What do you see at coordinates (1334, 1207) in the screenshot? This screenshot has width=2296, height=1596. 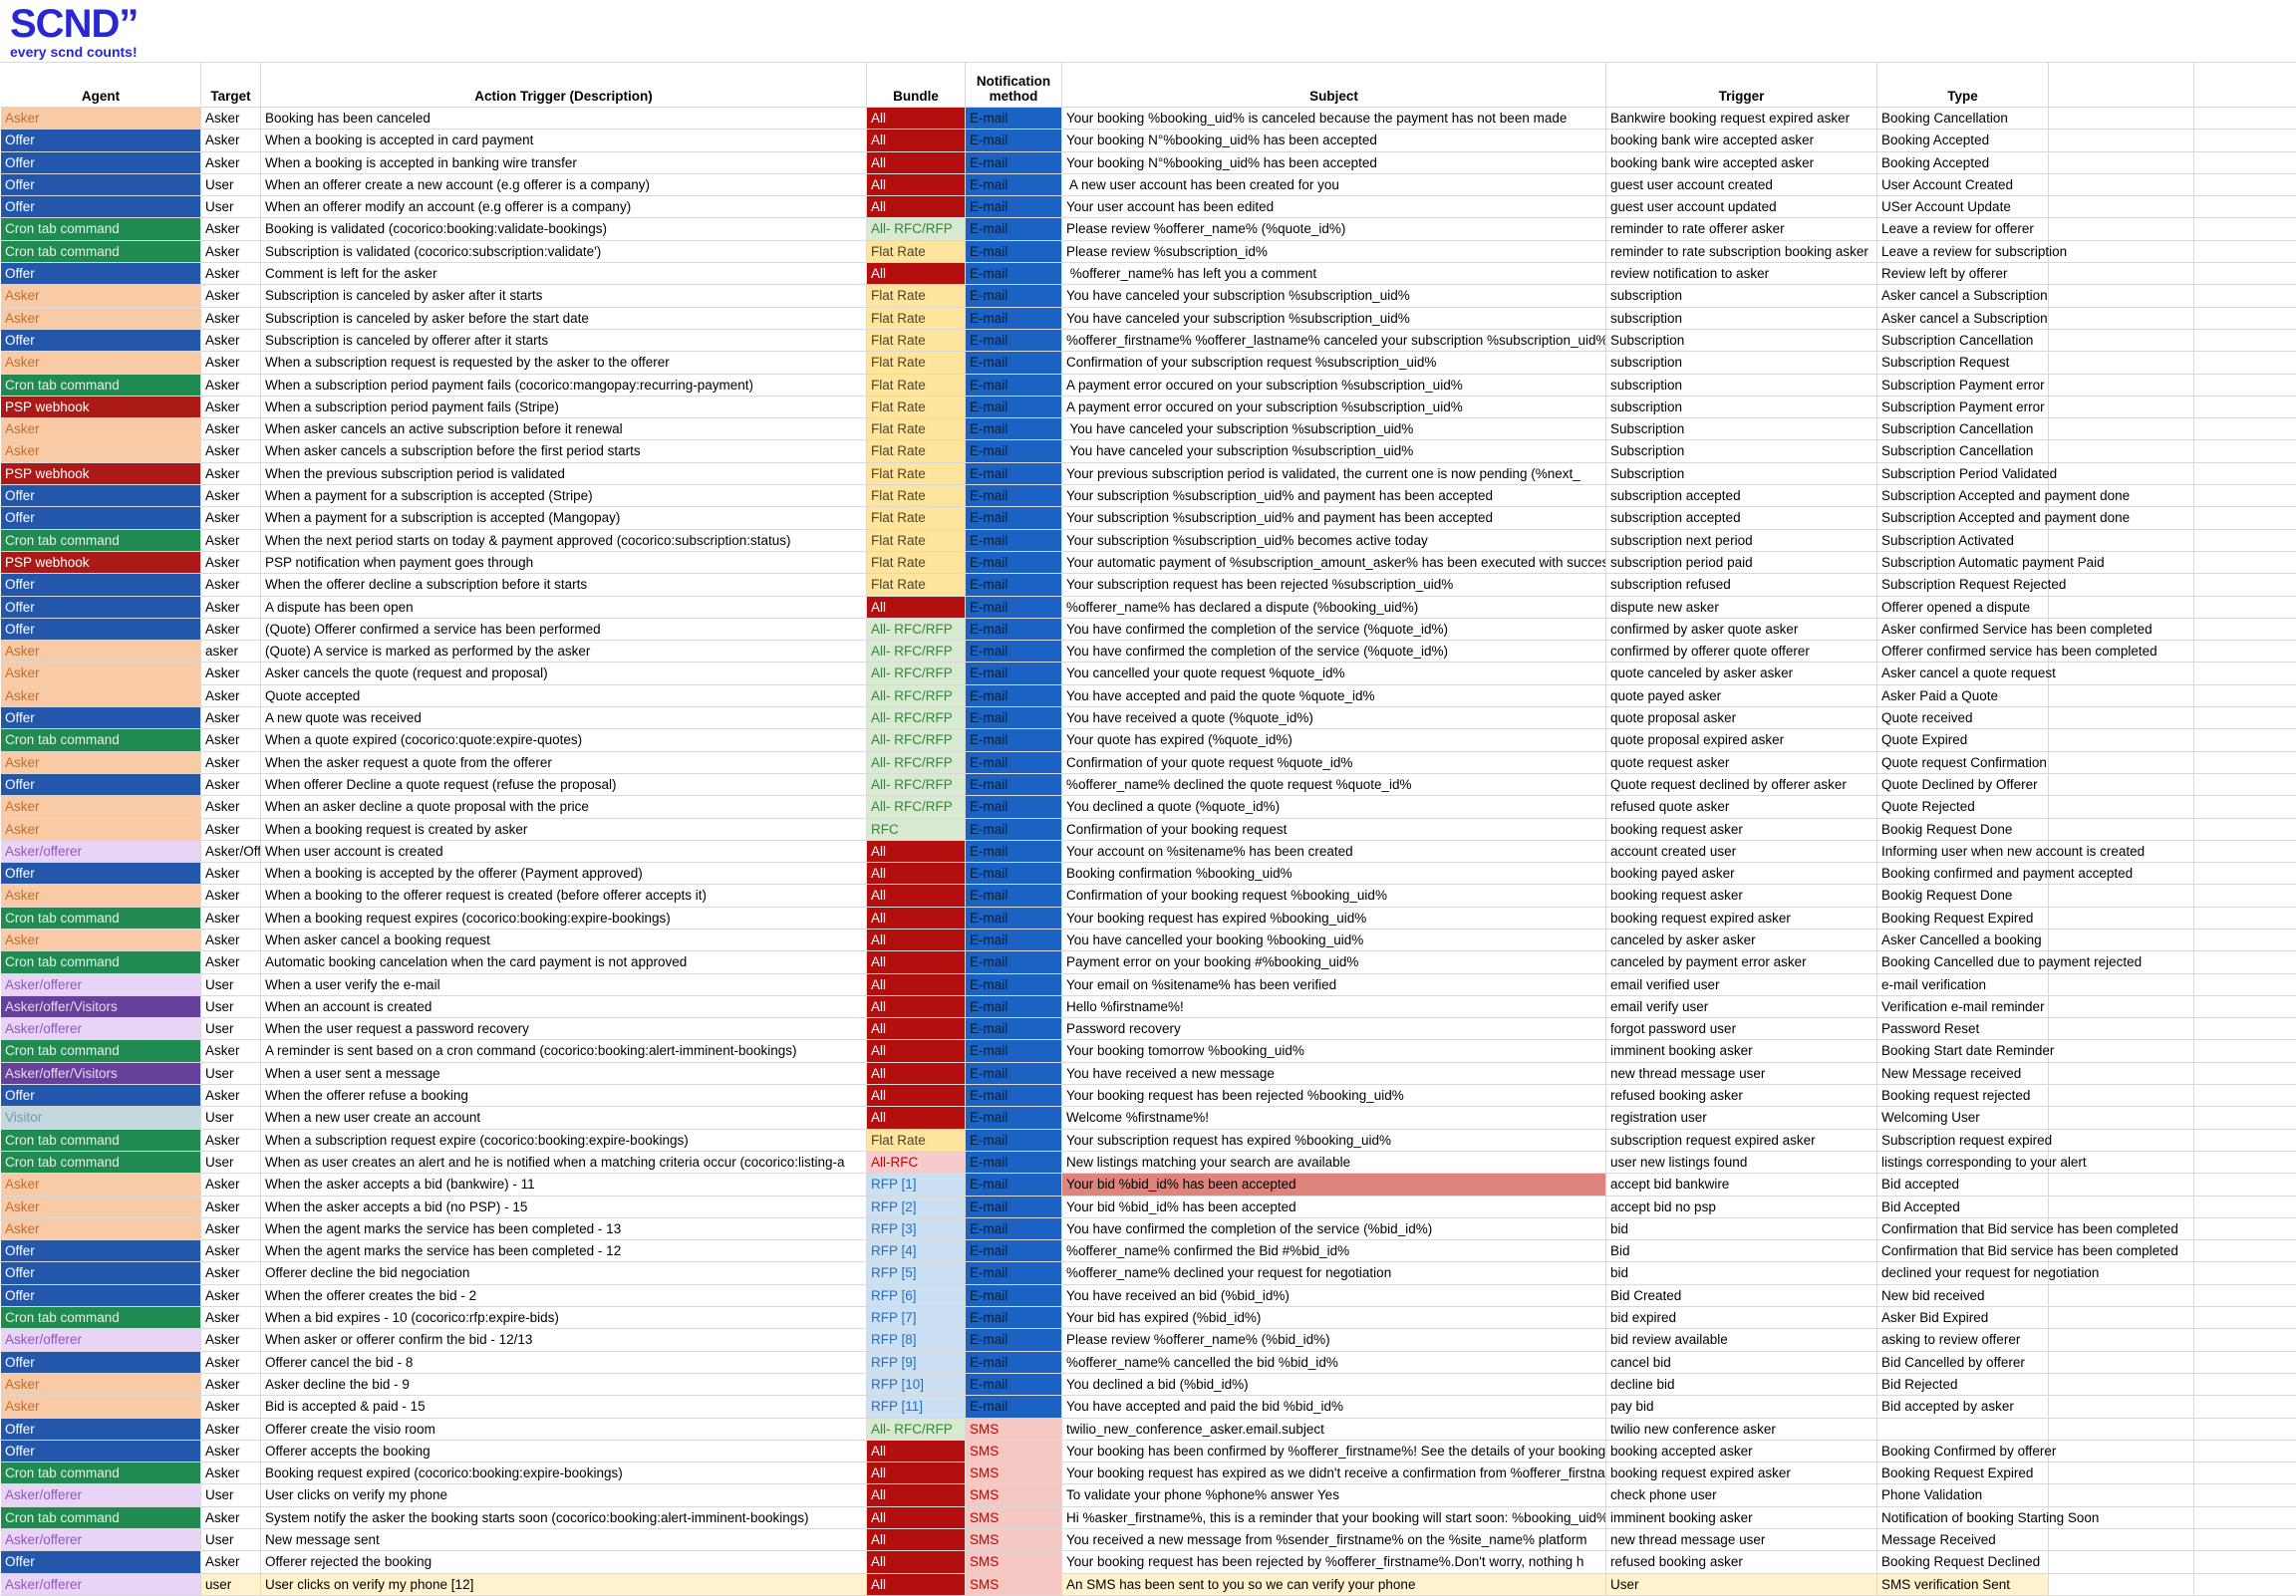 I see `cell-subject: Your bid %bid_id% has been accepted` at bounding box center [1334, 1207].